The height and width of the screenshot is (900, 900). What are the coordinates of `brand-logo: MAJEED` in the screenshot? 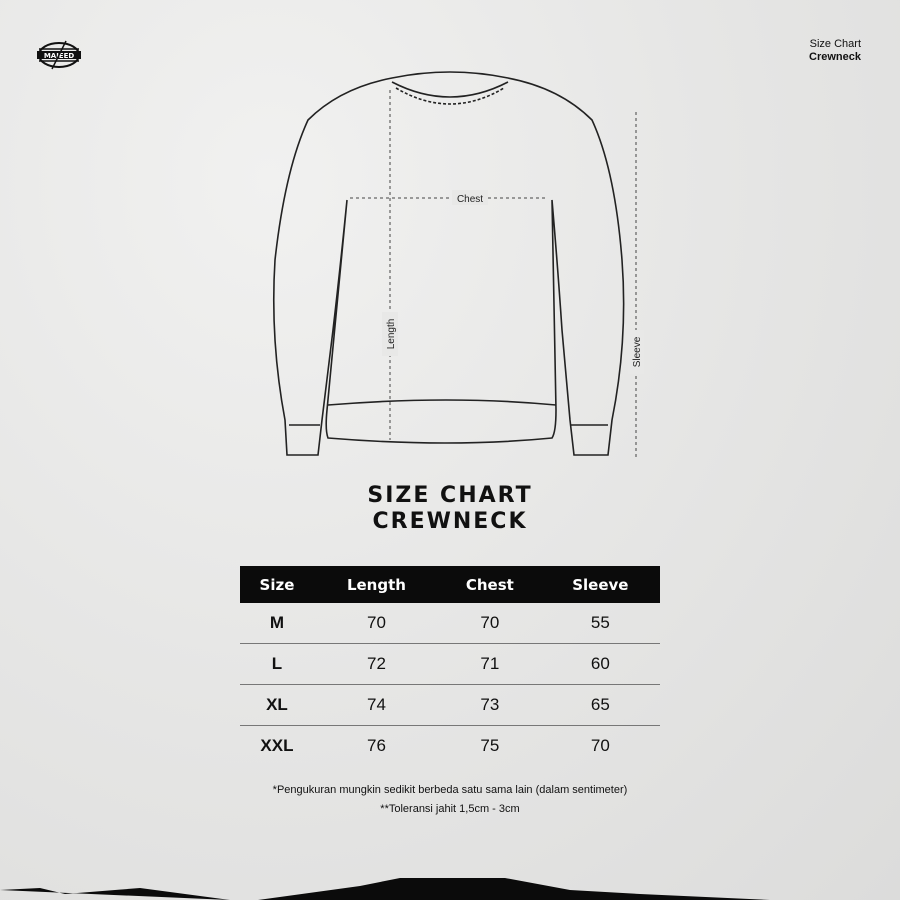 It's located at (59, 55).